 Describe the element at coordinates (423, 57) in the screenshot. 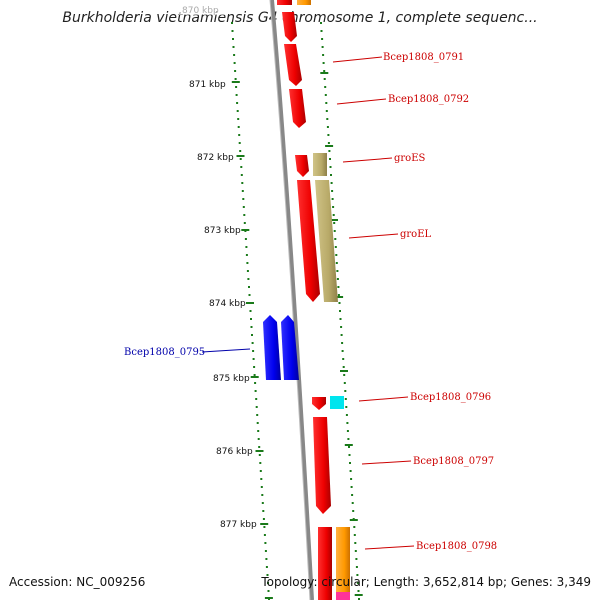

I see `gene-label-bcep1808-0791: Bcep1808_0791` at that location.